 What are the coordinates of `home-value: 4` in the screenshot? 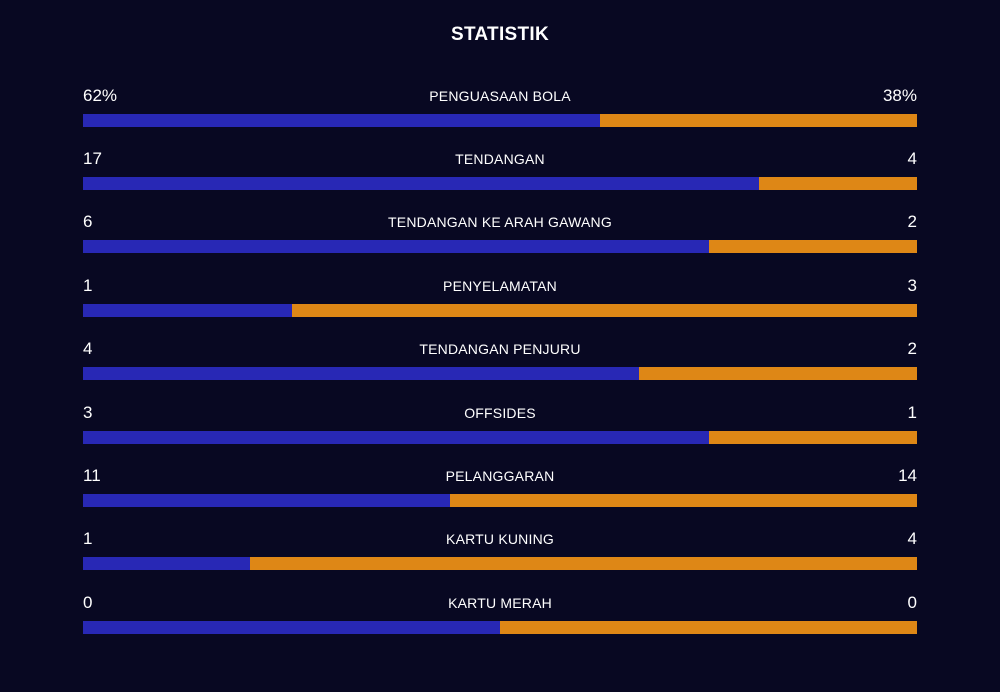 It's located at (88, 348).